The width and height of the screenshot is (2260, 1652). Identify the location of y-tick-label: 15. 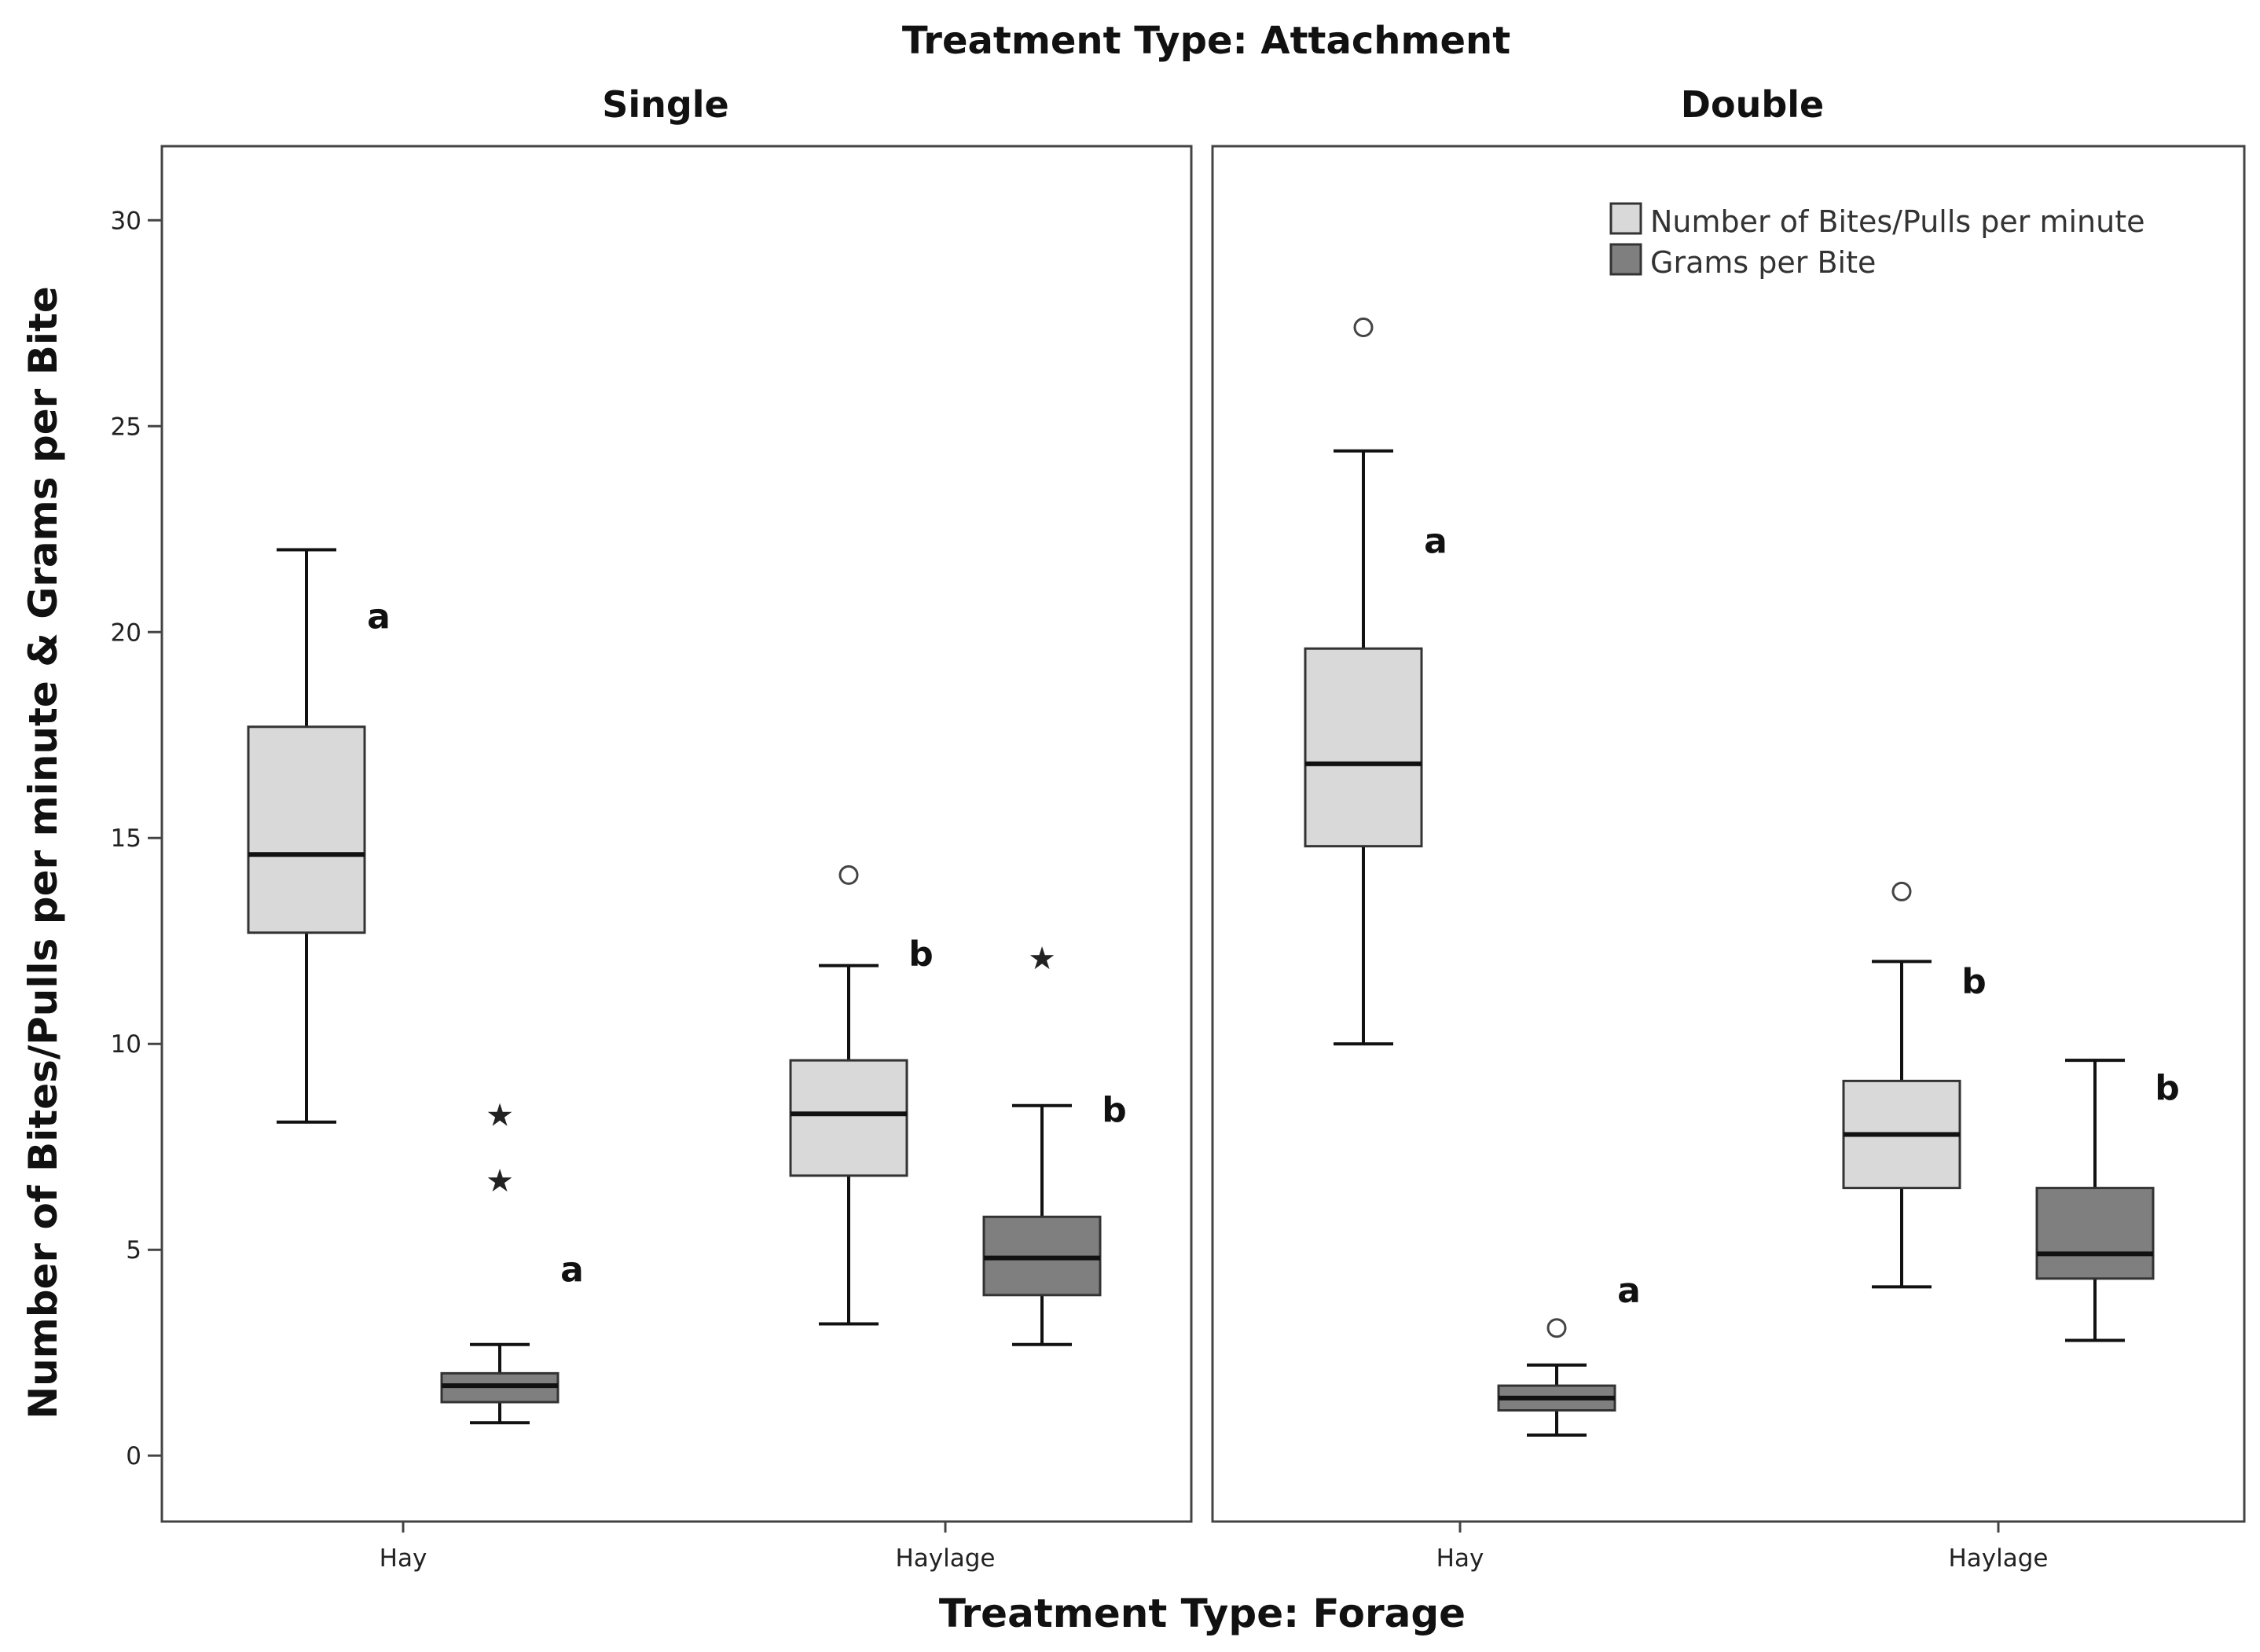
(126, 839).